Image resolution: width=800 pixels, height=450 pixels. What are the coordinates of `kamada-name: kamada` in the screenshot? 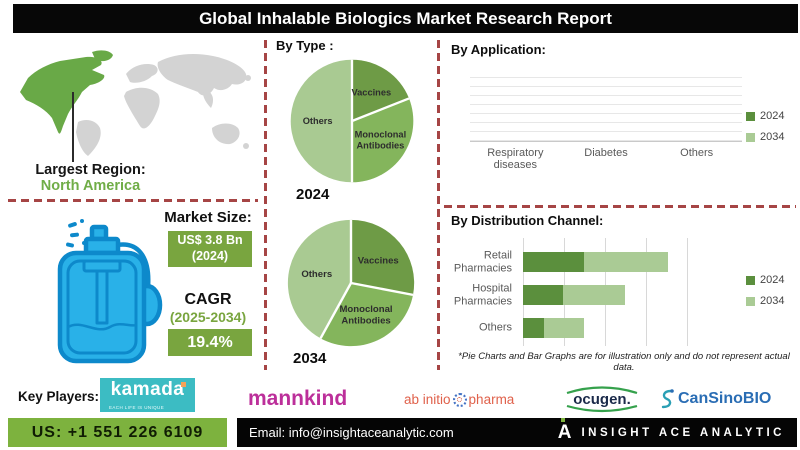 It's located at (147, 389).